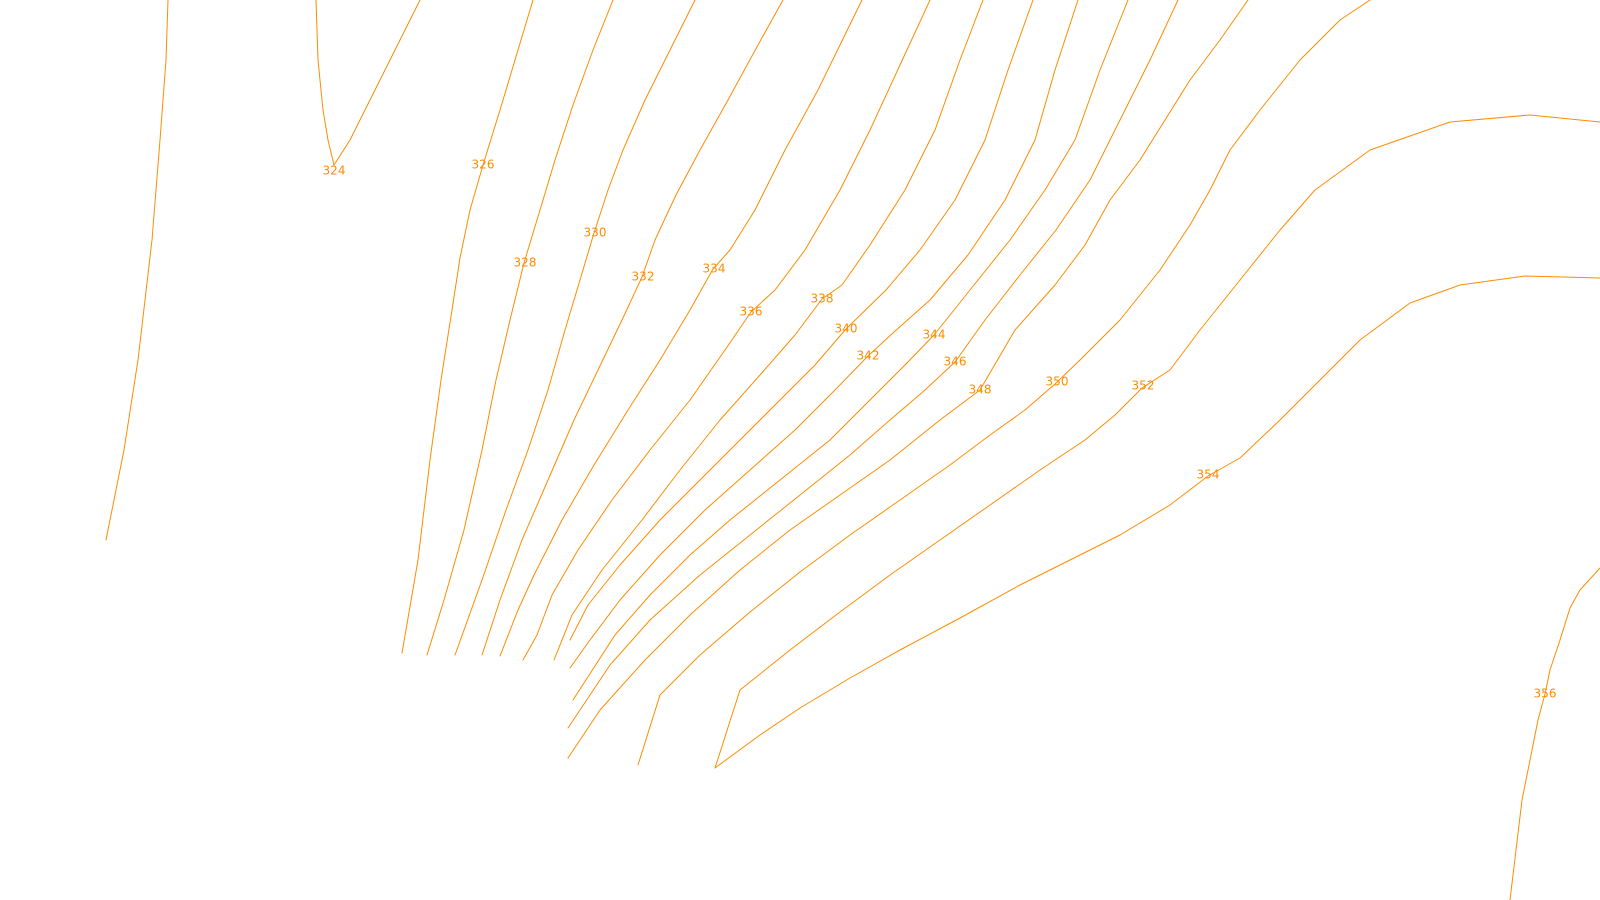  What do you see at coordinates (955, 362) in the screenshot?
I see `contour-label-346: 346` at bounding box center [955, 362].